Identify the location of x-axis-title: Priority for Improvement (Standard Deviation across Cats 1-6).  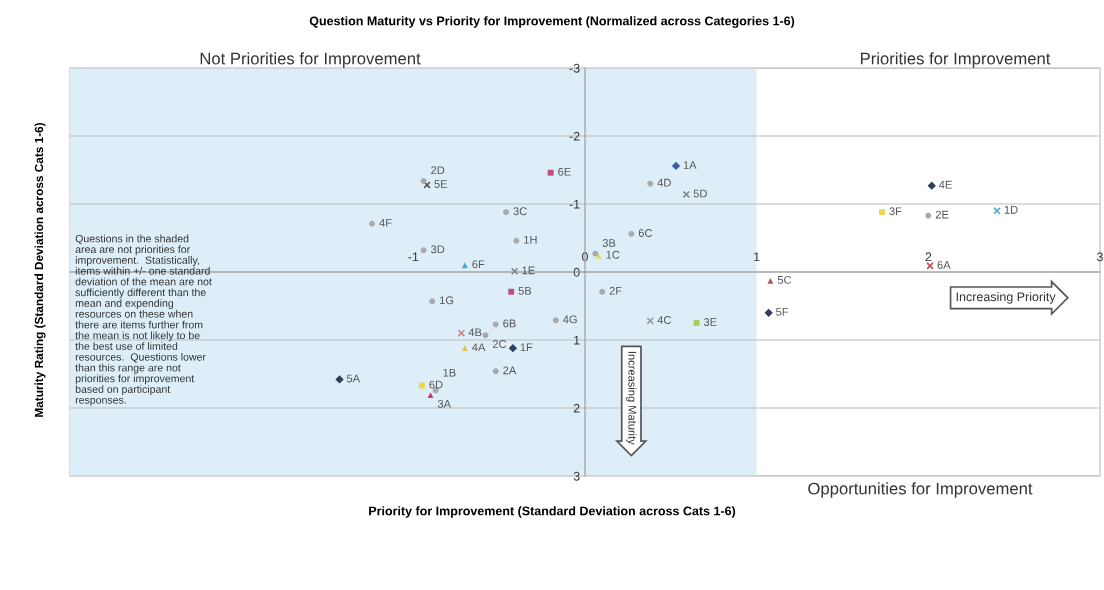
(552, 512).